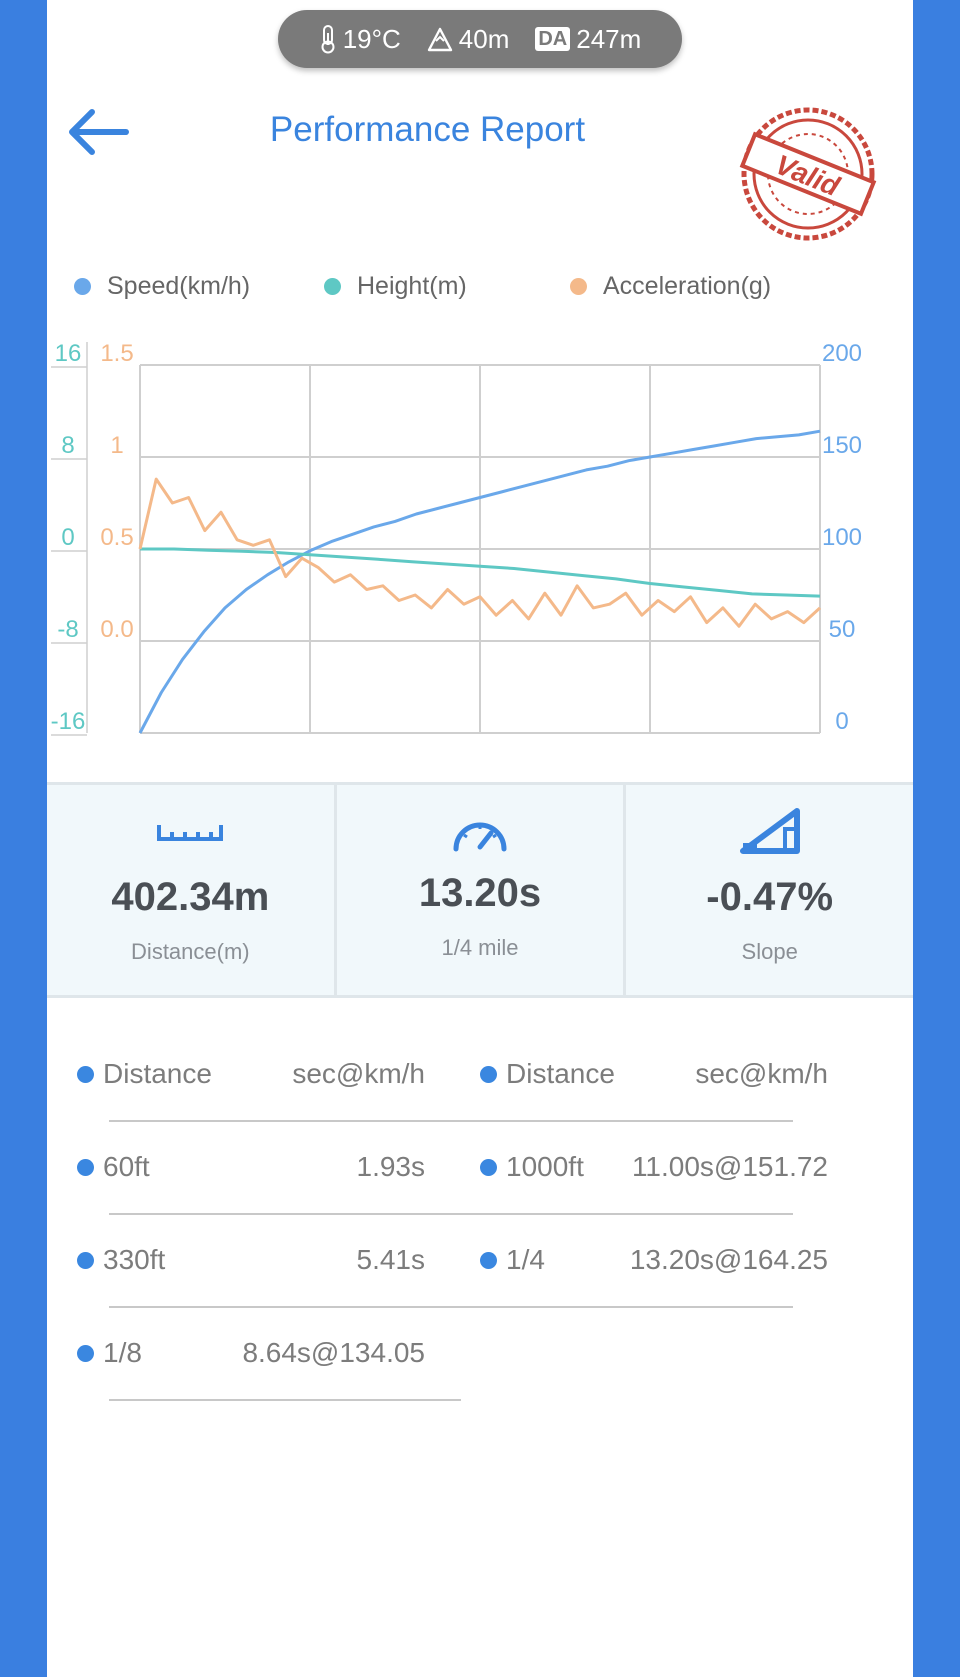  What do you see at coordinates (333, 1352) in the screenshot?
I see `split-value: 8.64s@134.05` at bounding box center [333, 1352].